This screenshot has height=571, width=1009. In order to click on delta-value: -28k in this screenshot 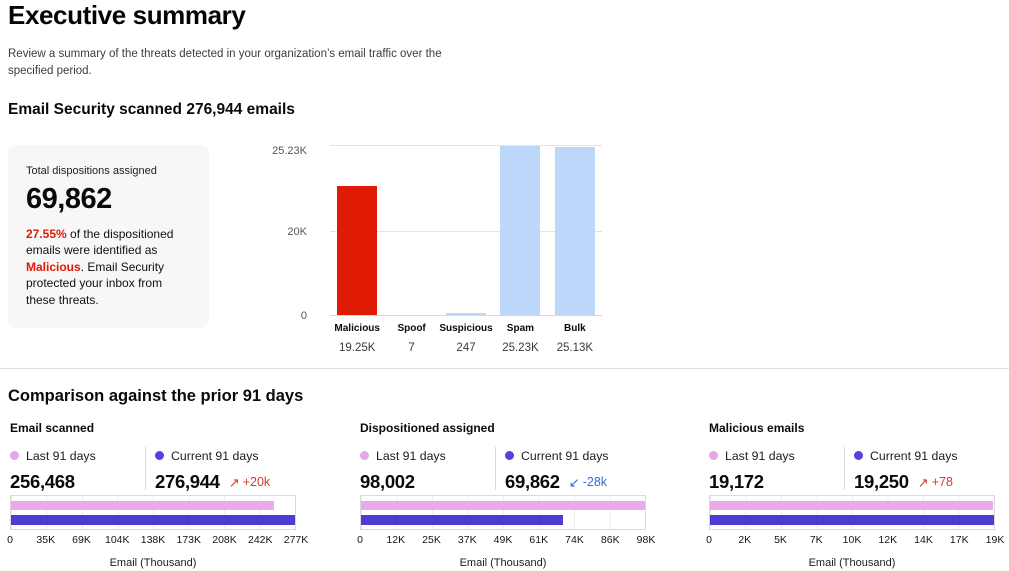, I will do `click(595, 482)`.